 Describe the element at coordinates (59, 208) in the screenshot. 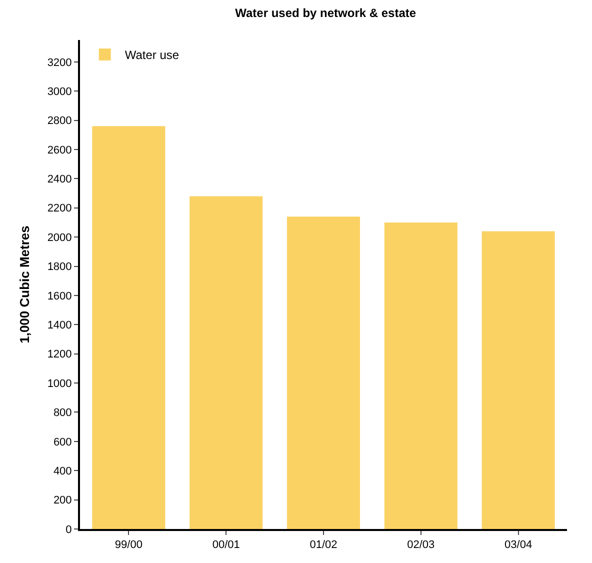

I see `y-tick-label: 2200` at that location.